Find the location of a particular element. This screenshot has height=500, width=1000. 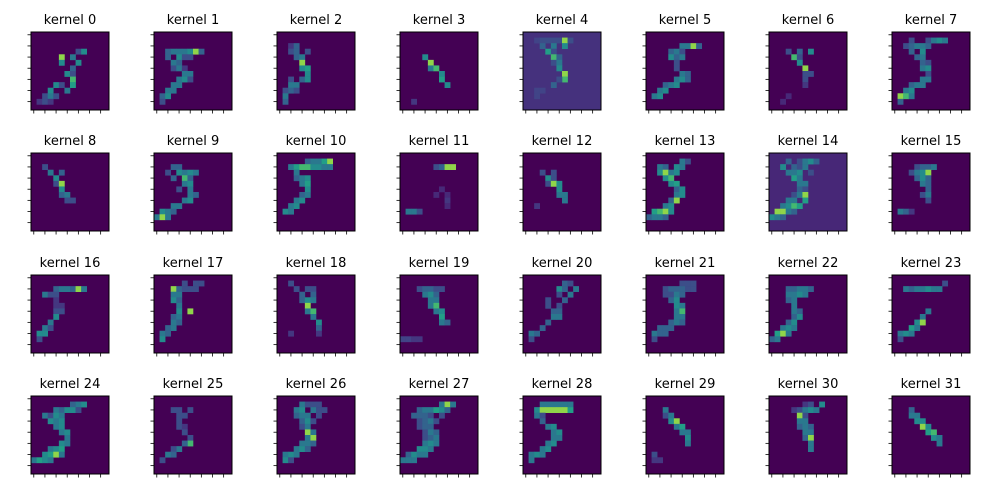

panel-title: kernel 4 is located at coordinates (562, 20).